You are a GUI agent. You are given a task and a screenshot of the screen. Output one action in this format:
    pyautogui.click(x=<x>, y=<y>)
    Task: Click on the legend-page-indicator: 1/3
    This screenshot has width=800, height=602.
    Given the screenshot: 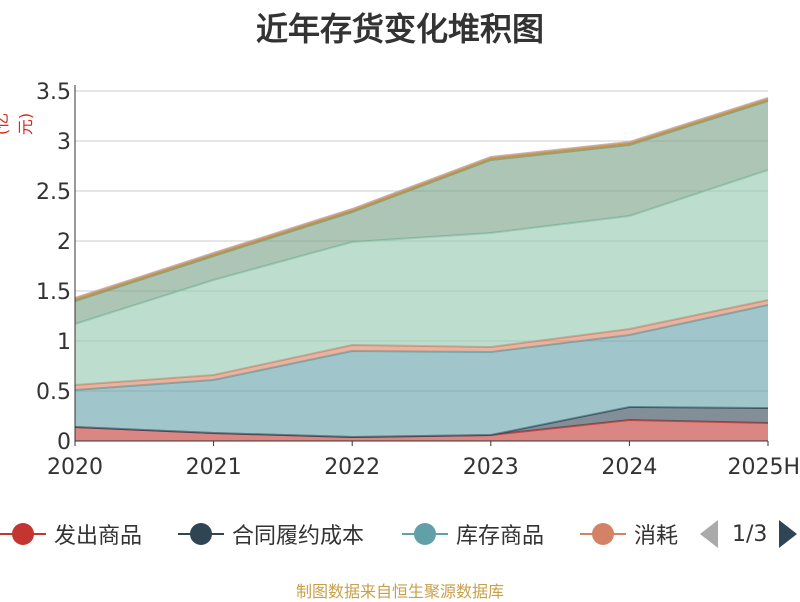 What is the action you would take?
    pyautogui.click(x=750, y=534)
    